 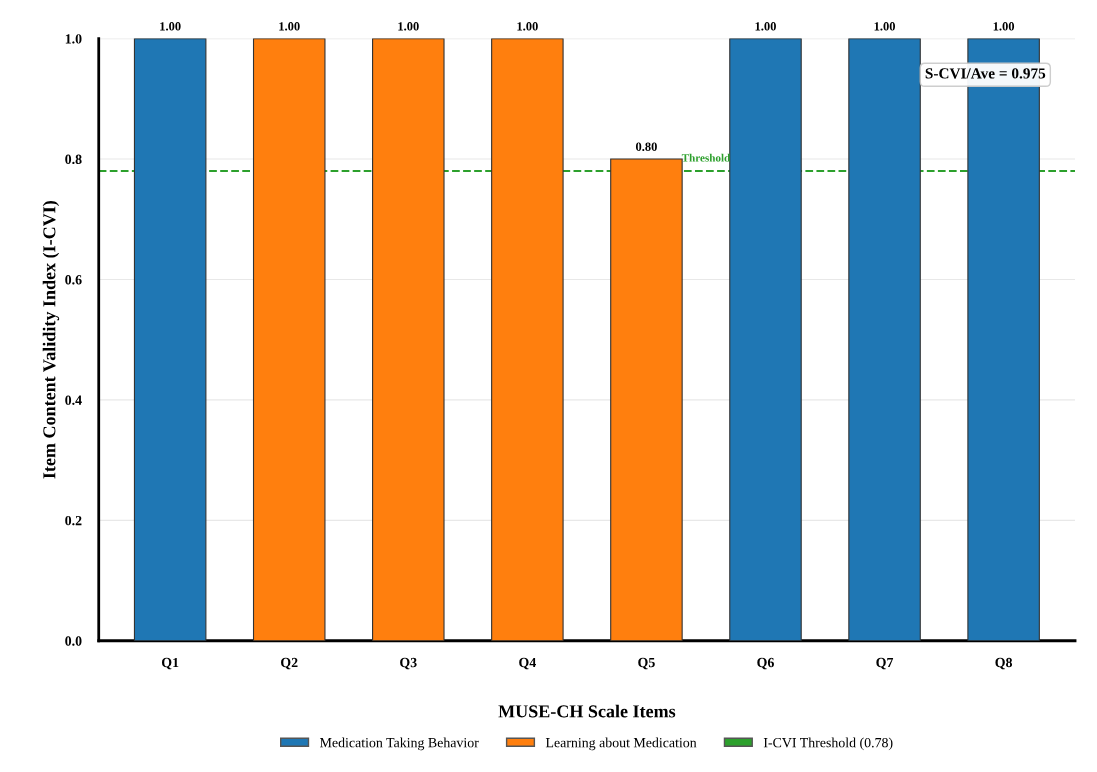 I want to click on y-tick-label: 1.0, so click(x=73, y=39).